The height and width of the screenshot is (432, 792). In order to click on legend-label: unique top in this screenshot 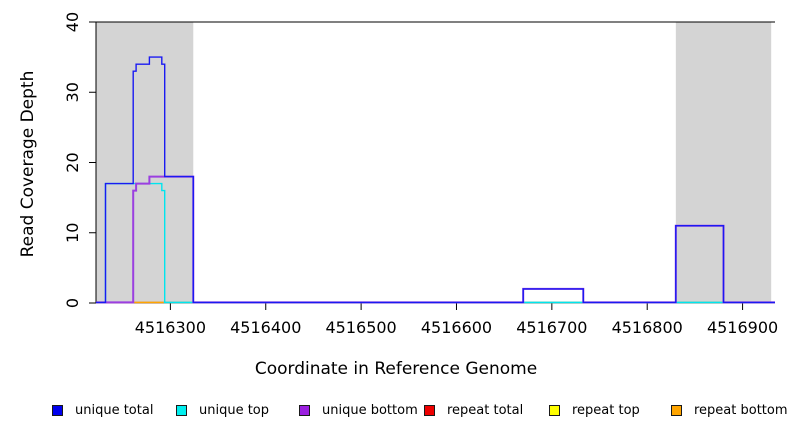, I will do `click(234, 410)`.